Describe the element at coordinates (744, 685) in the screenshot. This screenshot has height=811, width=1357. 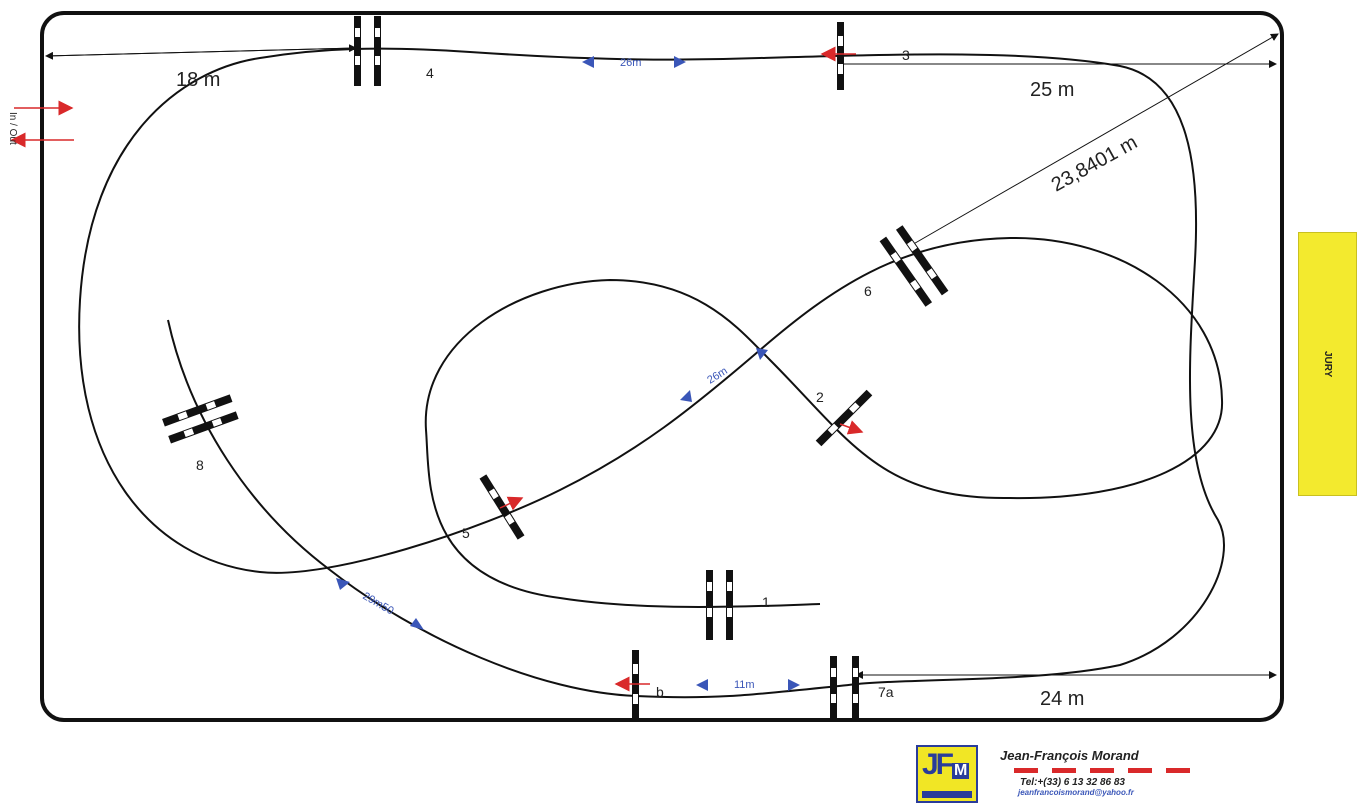
I see `distance-bottom-label: 11m` at that location.